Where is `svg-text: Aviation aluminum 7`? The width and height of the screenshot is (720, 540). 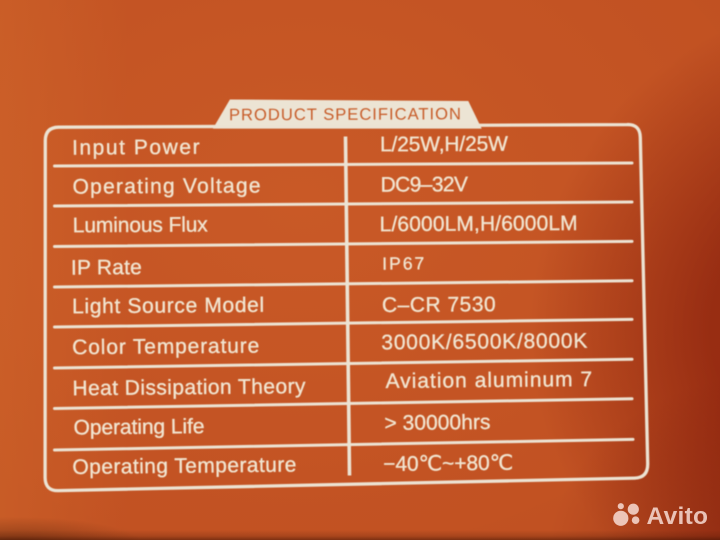
svg-text: Aviation aluminum 7 is located at coordinates (488, 380).